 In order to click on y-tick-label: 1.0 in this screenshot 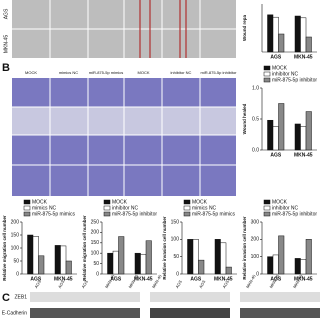, I will do `click(255, 88)`.